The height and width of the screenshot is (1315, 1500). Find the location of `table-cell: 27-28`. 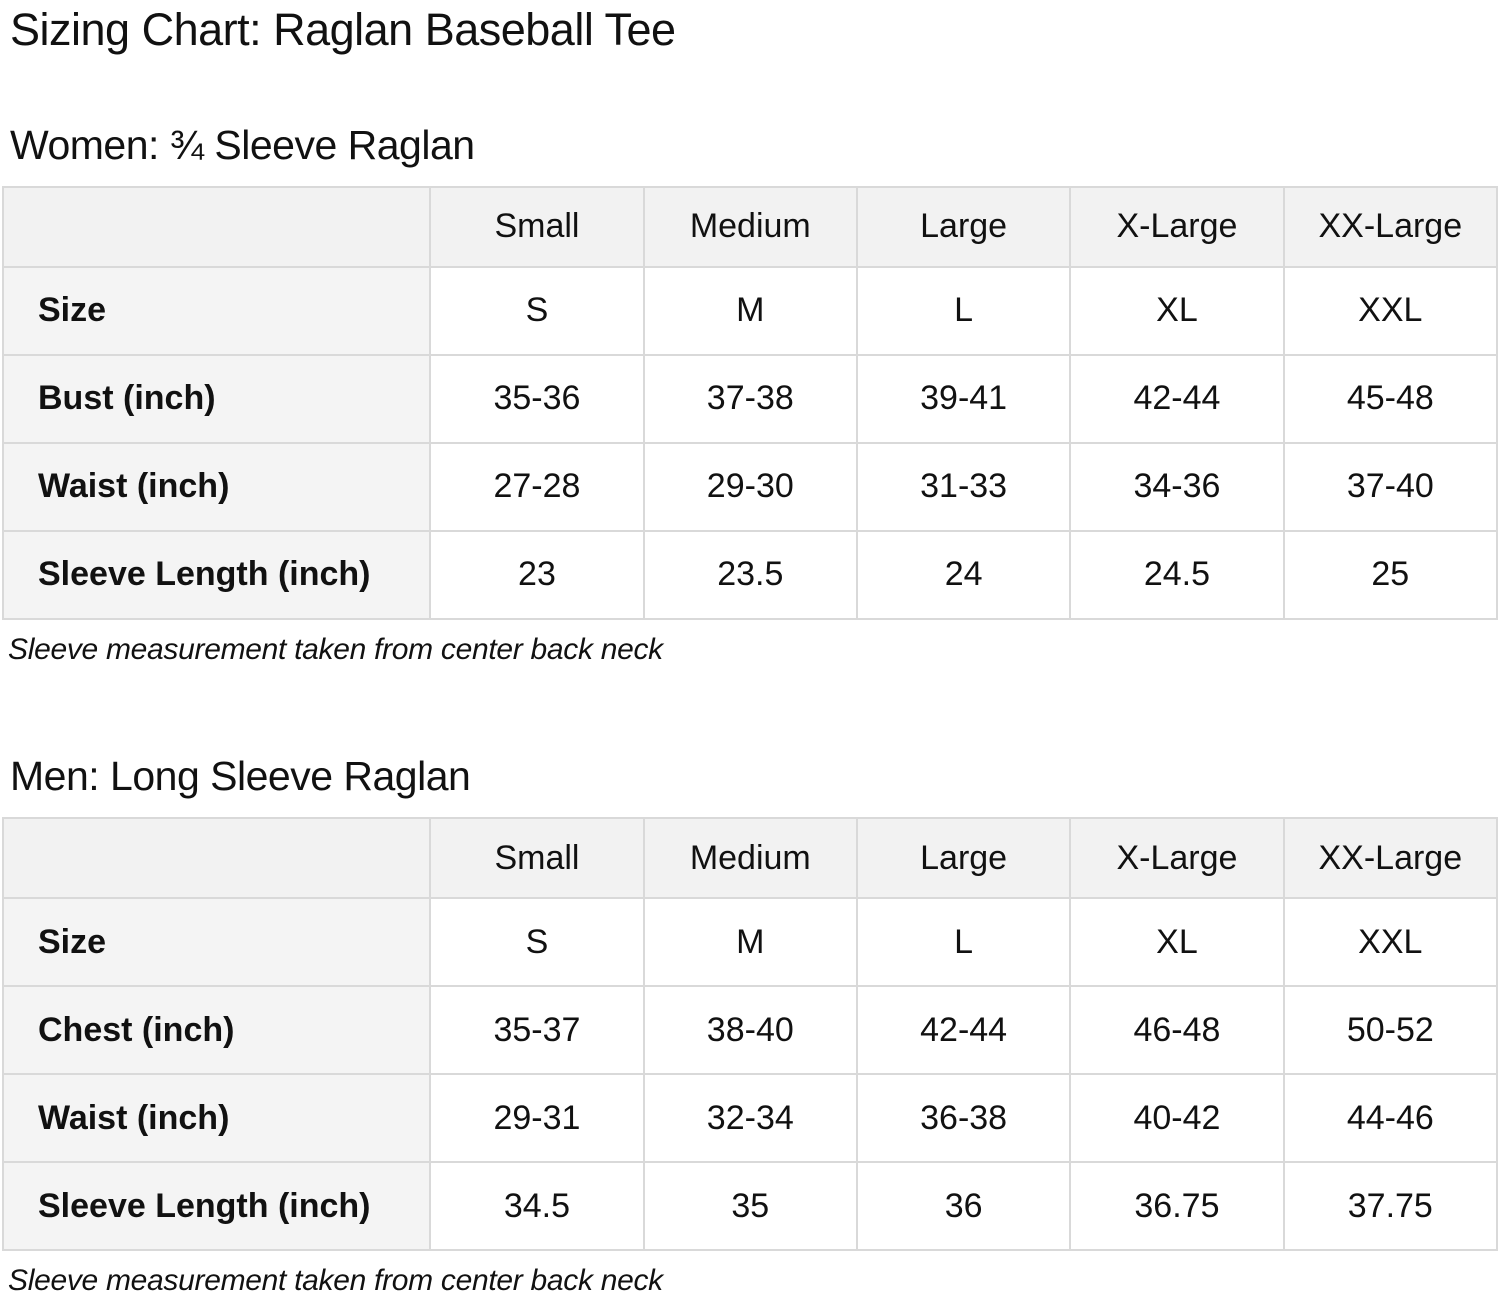

table-cell: 27-28 is located at coordinates (537, 486).